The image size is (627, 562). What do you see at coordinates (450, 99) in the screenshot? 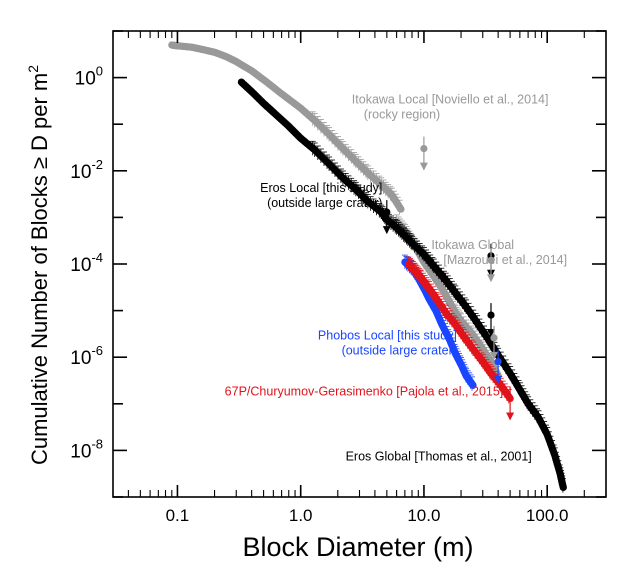
I see `annotation-line1: Itokawa Local [Noviello et al., 2014]` at bounding box center [450, 99].